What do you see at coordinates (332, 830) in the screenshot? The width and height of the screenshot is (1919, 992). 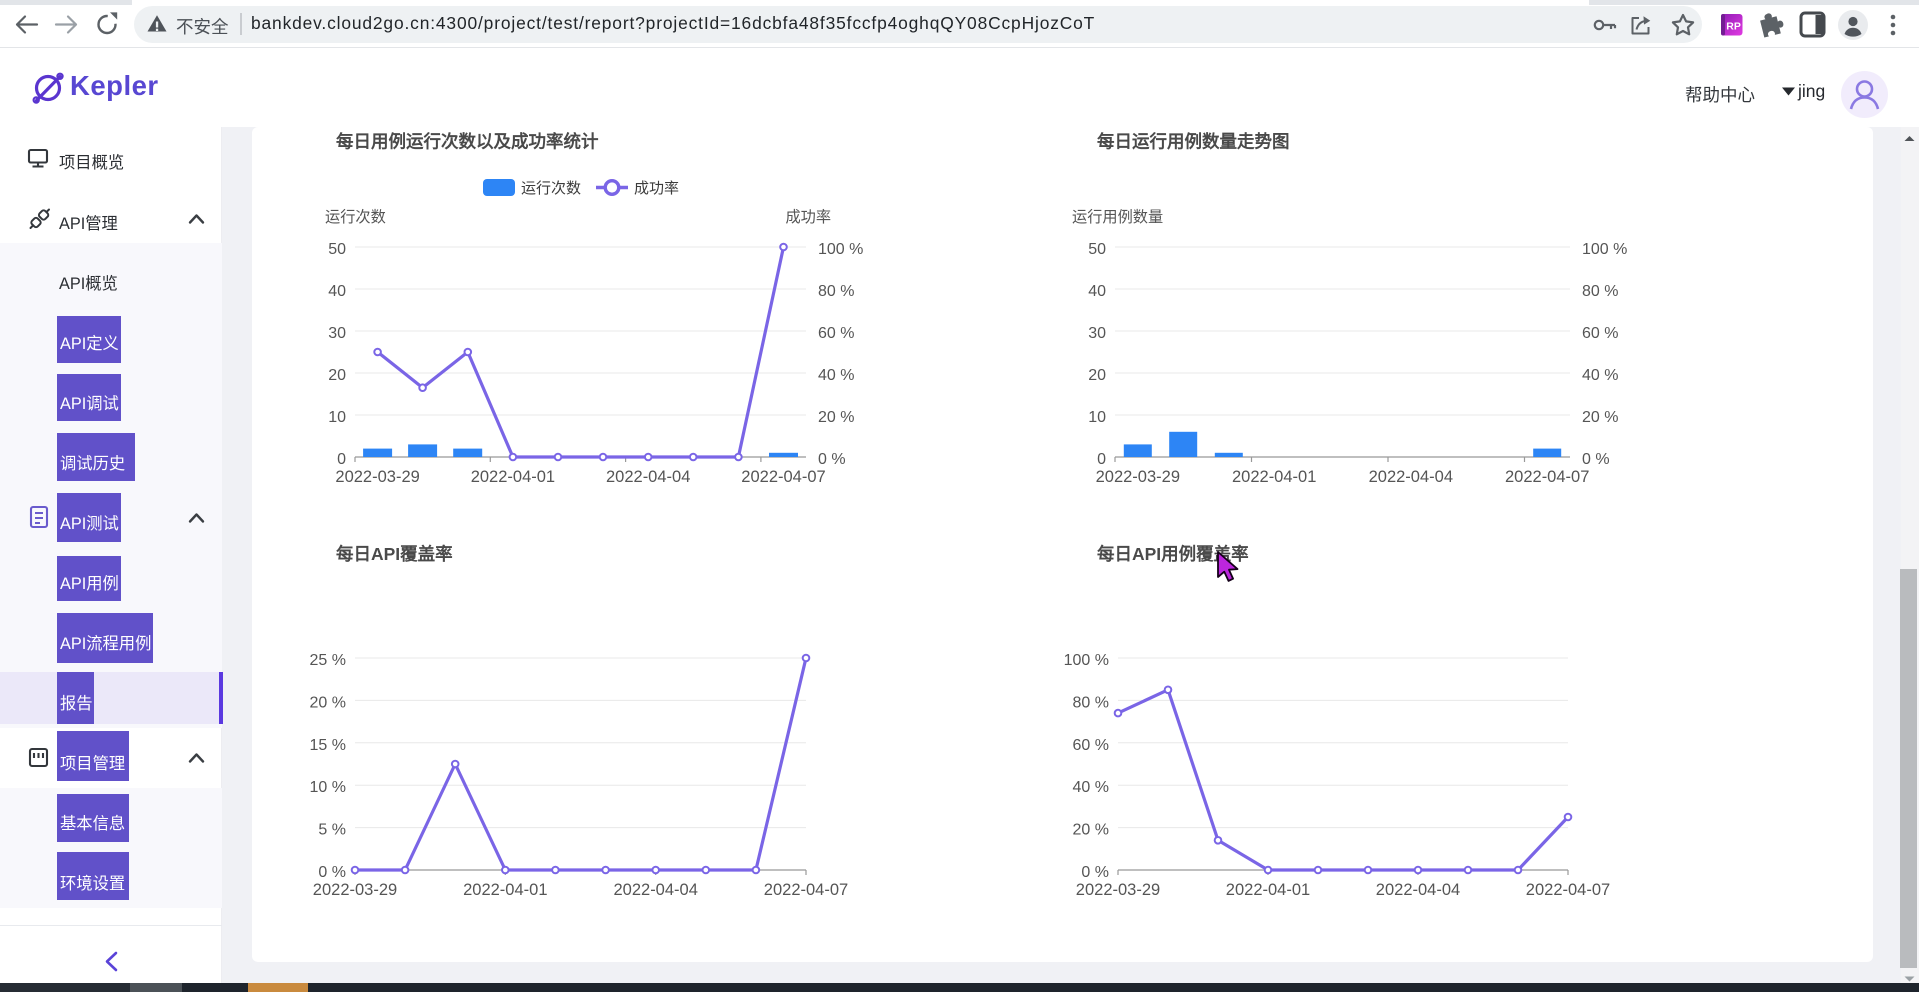 I see `svg-text: 5 %` at bounding box center [332, 830].